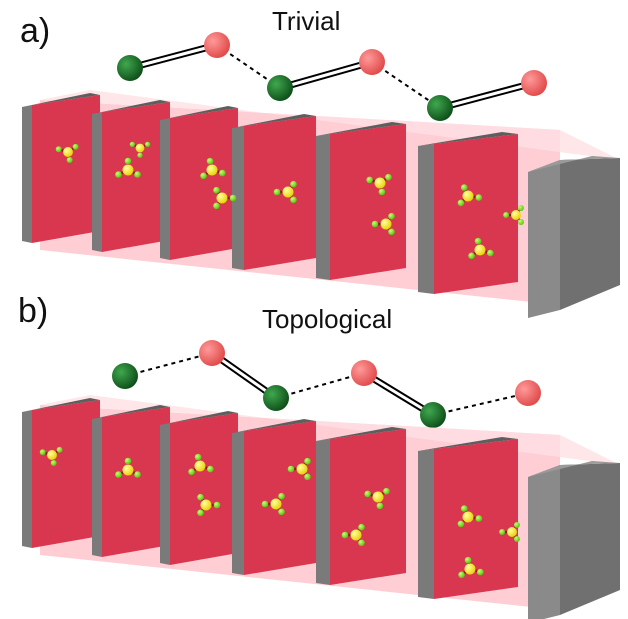 Image resolution: width=628 pixels, height=619 pixels. I want to click on end-block-front, so click(544, 542).